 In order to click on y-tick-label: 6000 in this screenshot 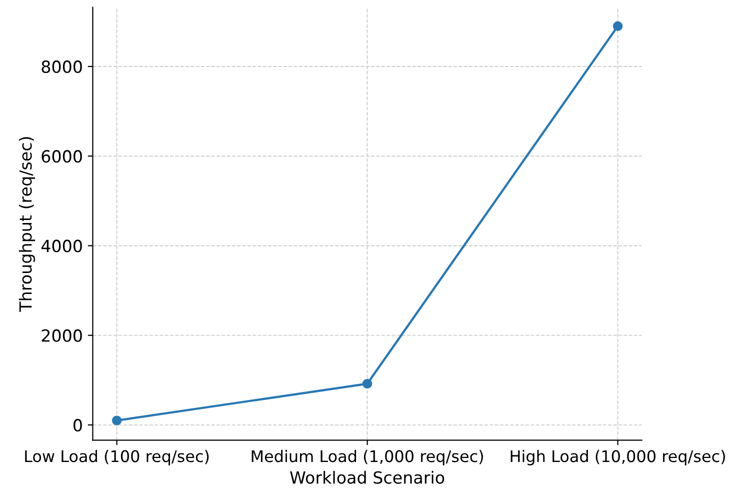, I will do `click(62, 156)`.